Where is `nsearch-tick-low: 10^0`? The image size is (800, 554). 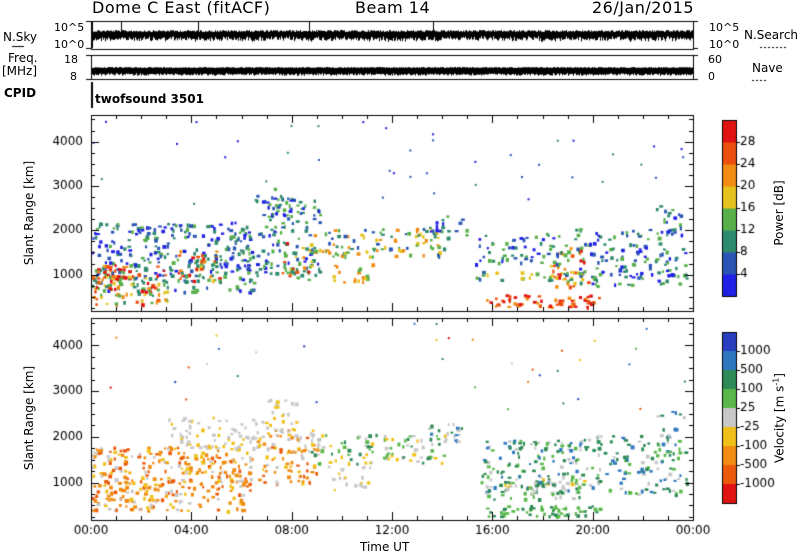 nsearch-tick-low: 10^0 is located at coordinates (724, 44).